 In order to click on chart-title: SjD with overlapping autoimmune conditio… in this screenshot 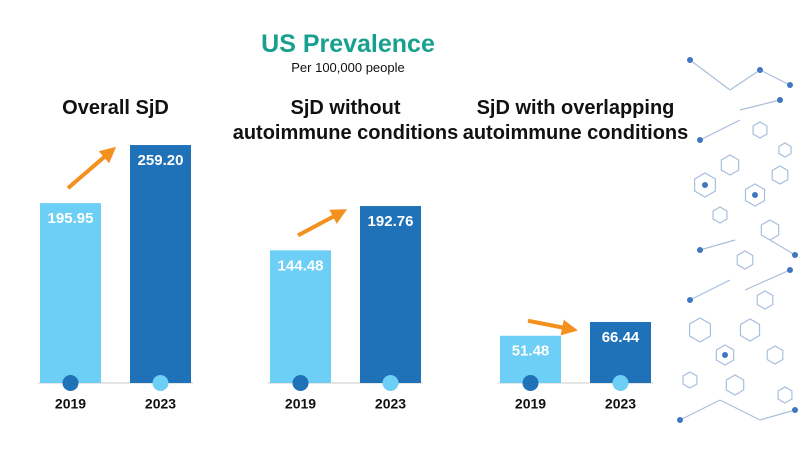, I will do `click(575, 120)`.